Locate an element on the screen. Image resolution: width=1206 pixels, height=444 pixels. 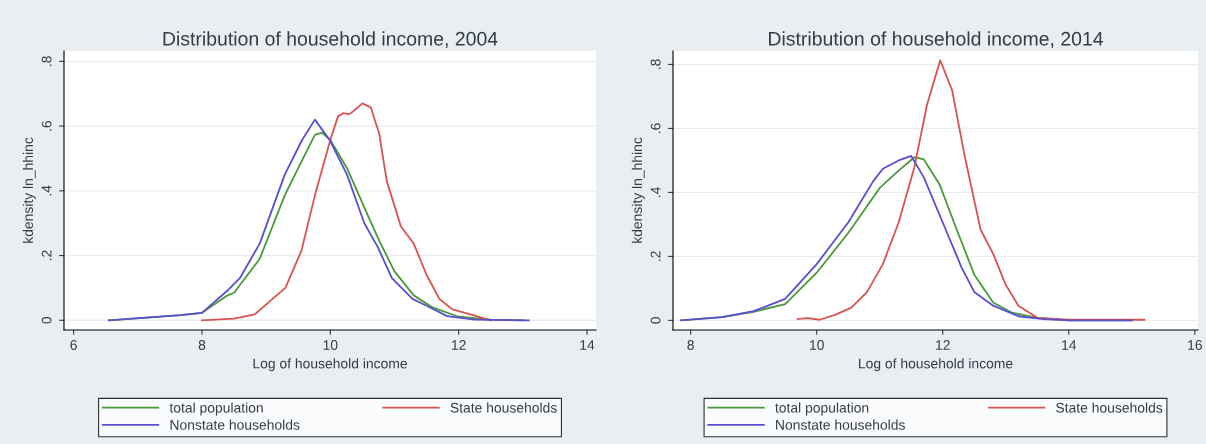
chart-title: Distribution of household income, 2004 is located at coordinates (330, 39).